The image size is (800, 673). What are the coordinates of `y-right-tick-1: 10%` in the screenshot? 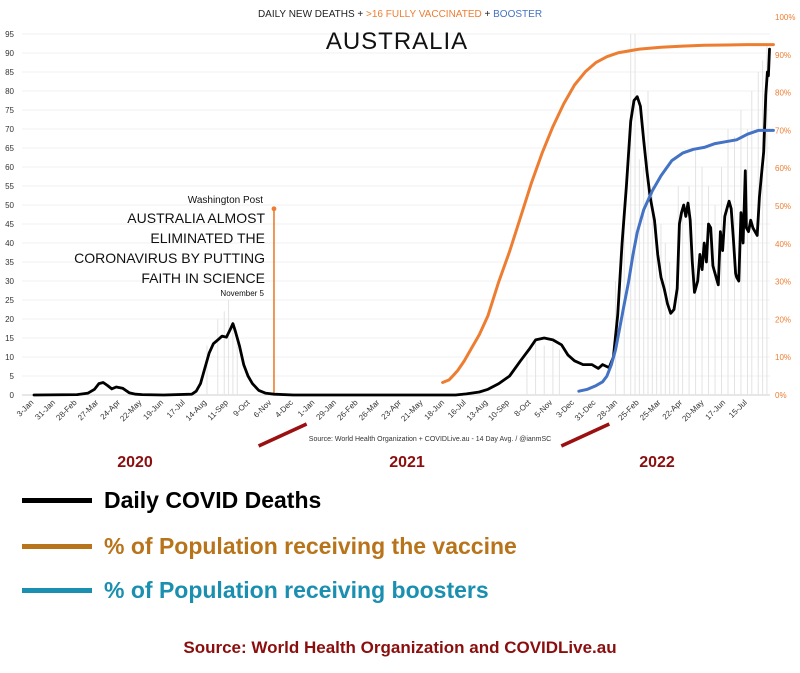 It's located at (783, 357).